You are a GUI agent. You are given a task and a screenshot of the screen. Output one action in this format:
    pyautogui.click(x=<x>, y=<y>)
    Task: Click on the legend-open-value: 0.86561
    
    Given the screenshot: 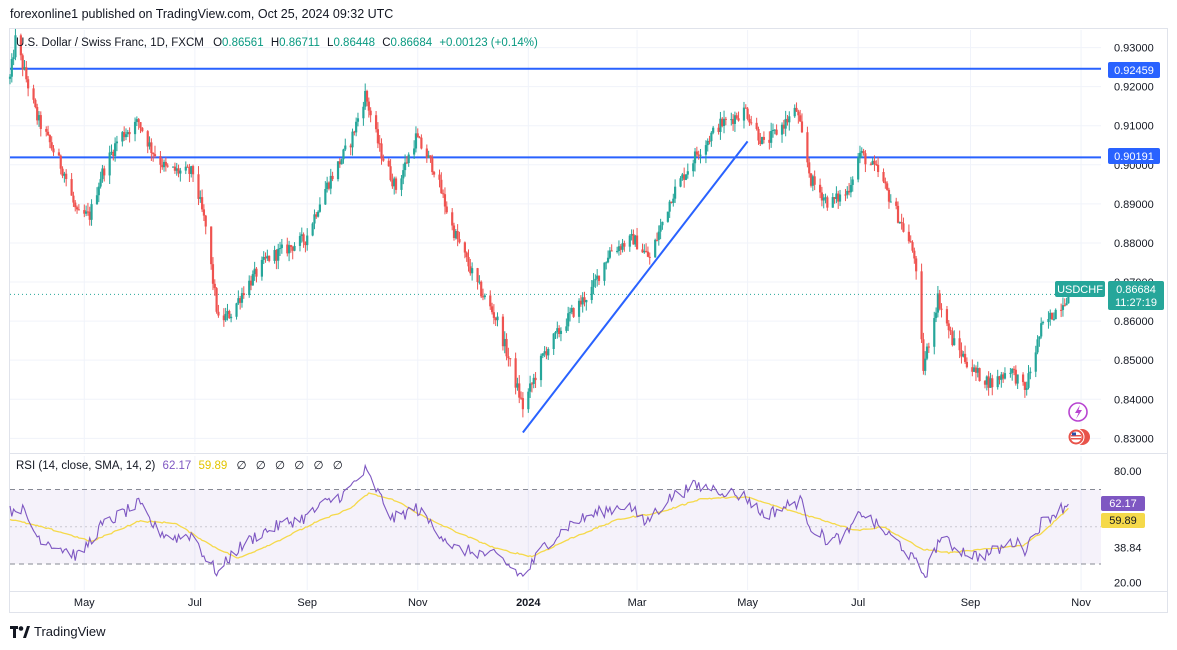 What is the action you would take?
    pyautogui.click(x=243, y=43)
    